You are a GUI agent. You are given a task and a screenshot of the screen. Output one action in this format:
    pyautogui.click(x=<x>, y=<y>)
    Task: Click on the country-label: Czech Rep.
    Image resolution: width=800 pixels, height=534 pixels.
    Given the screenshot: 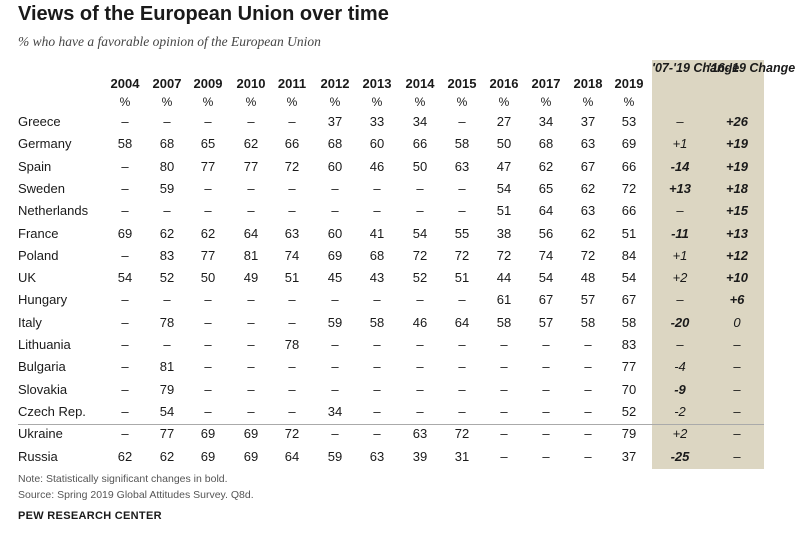 What is the action you would take?
    pyautogui.click(x=52, y=411)
    